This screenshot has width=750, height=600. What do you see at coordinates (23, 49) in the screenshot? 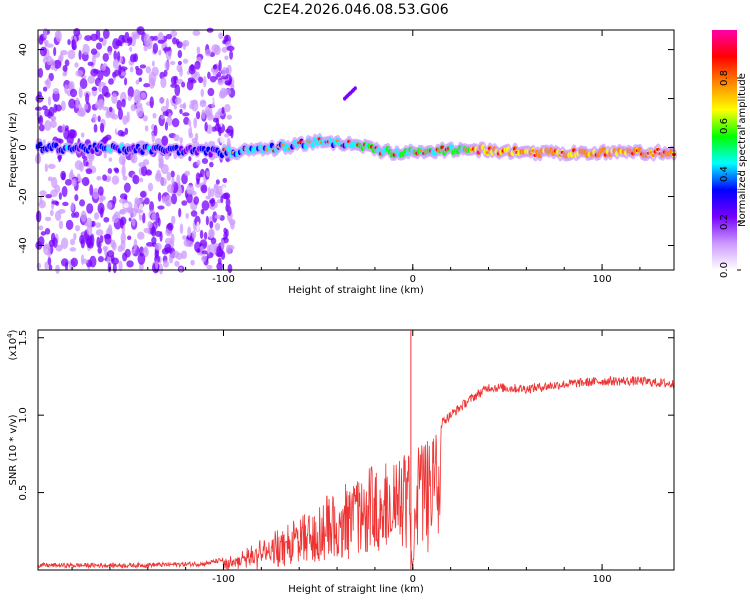
I see `y-tick-label: 40` at bounding box center [23, 49].